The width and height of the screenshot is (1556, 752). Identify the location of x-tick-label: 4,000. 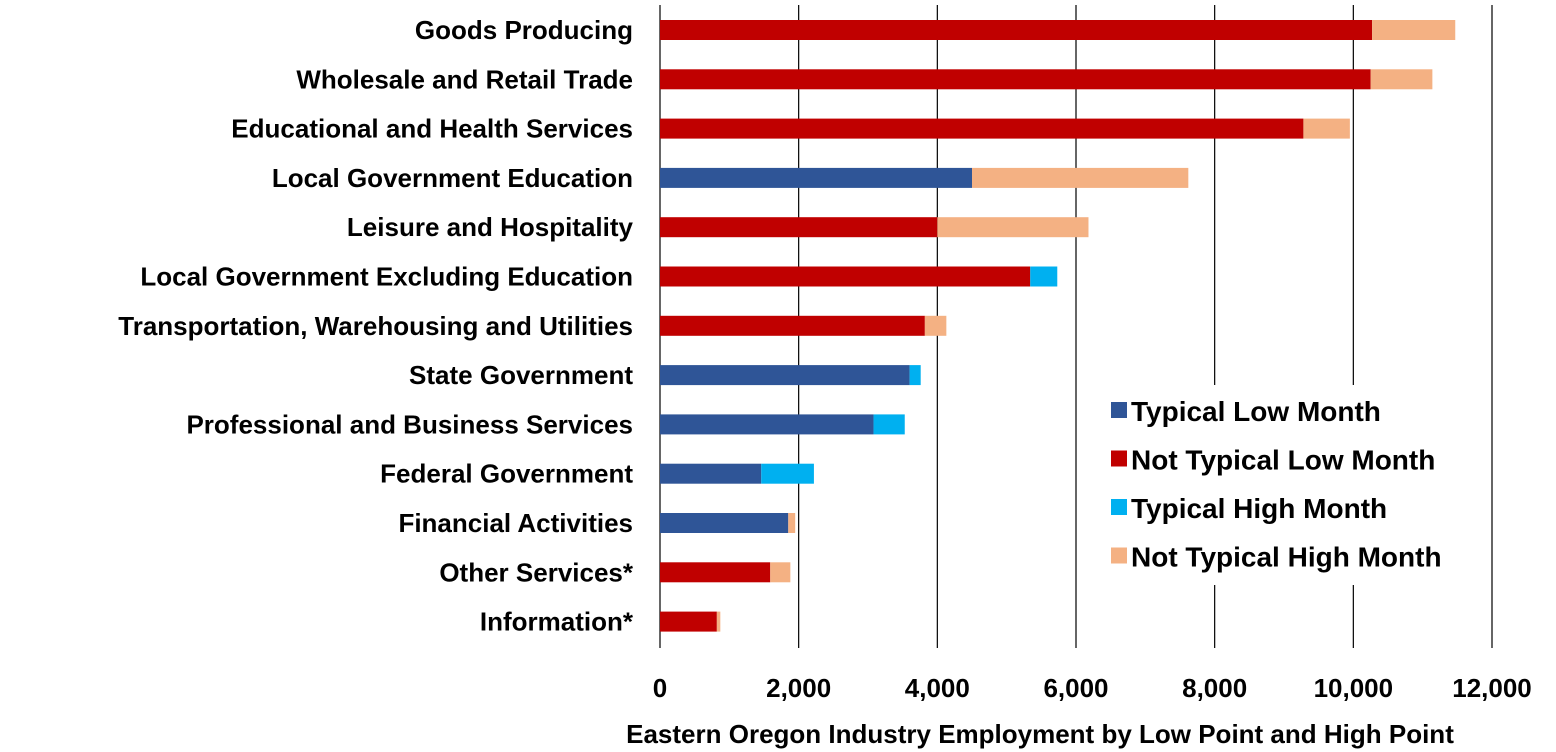
(937, 688).